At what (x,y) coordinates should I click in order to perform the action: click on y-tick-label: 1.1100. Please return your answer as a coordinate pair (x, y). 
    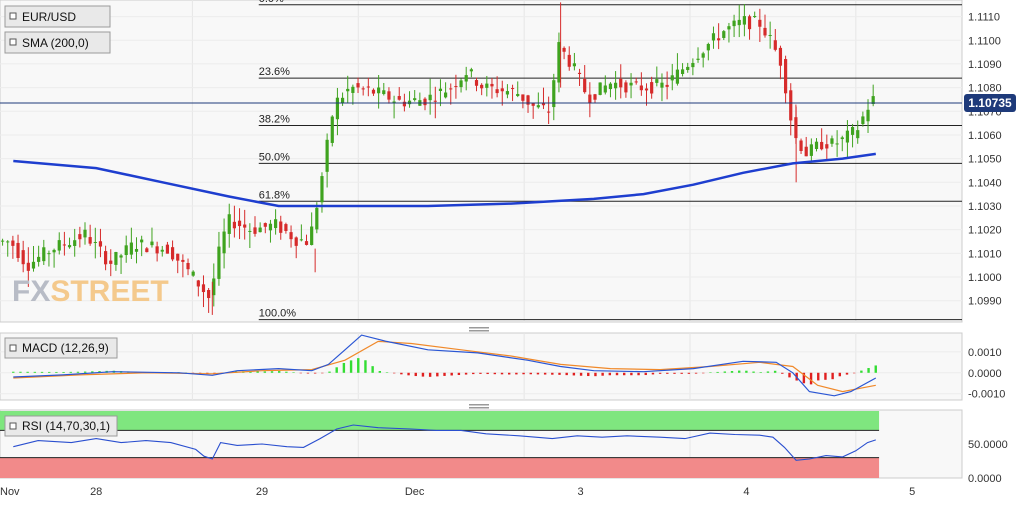
    Looking at the image, I should click on (984, 41).